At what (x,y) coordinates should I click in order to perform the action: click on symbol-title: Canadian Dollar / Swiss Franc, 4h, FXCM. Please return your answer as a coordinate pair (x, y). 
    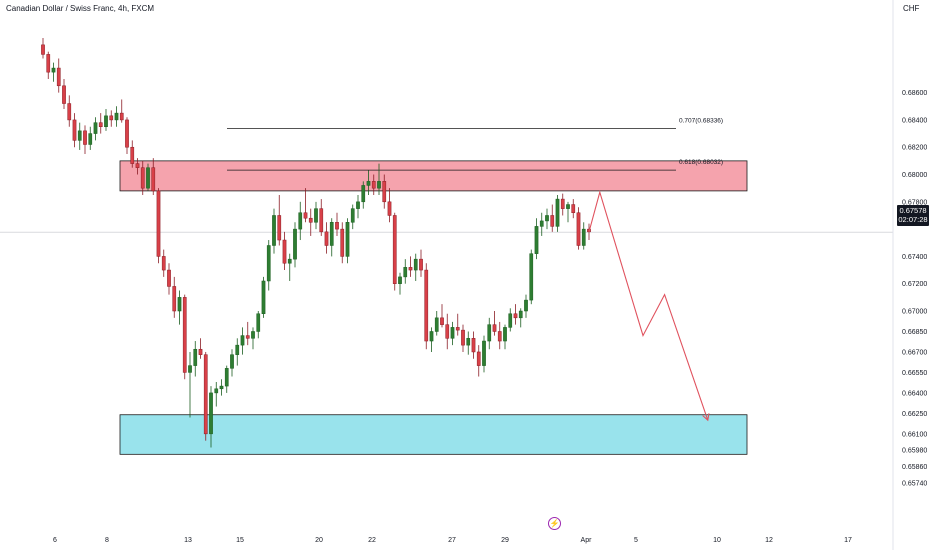
    Looking at the image, I should click on (80, 8).